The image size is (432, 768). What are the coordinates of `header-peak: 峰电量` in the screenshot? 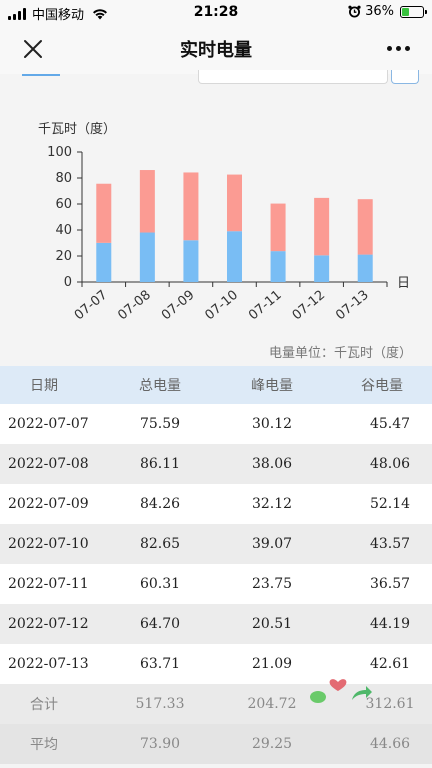 It's located at (272, 386).